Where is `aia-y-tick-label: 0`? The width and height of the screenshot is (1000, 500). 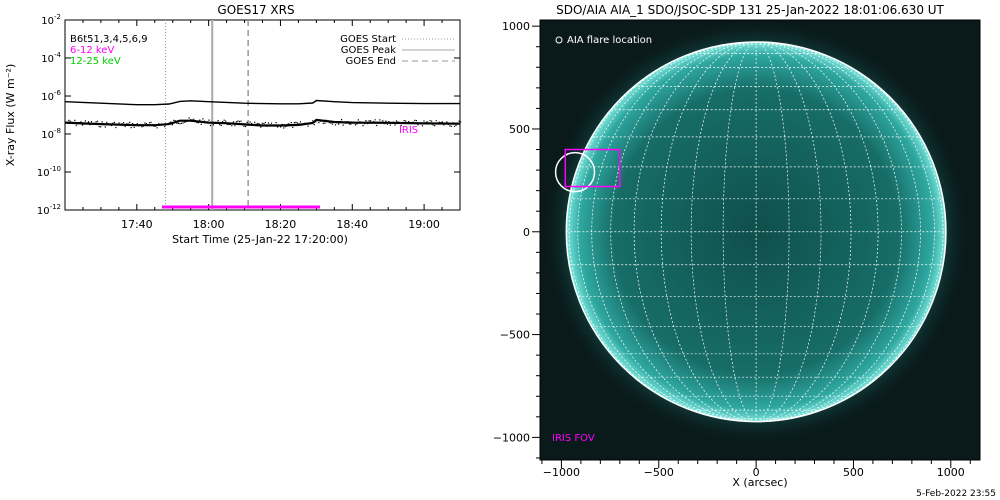 aia-y-tick-label: 0 is located at coordinates (526, 232).